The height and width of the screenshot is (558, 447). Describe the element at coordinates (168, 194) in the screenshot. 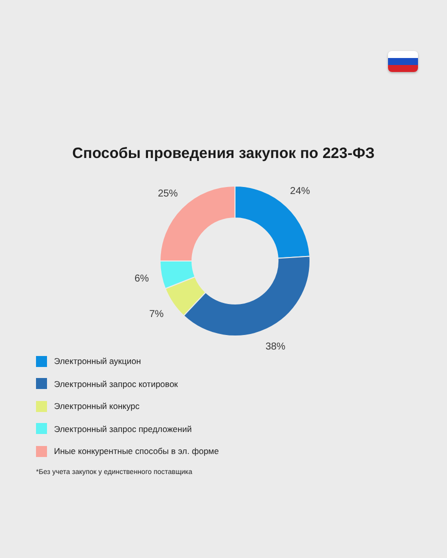

I see `data-label: 25%` at that location.